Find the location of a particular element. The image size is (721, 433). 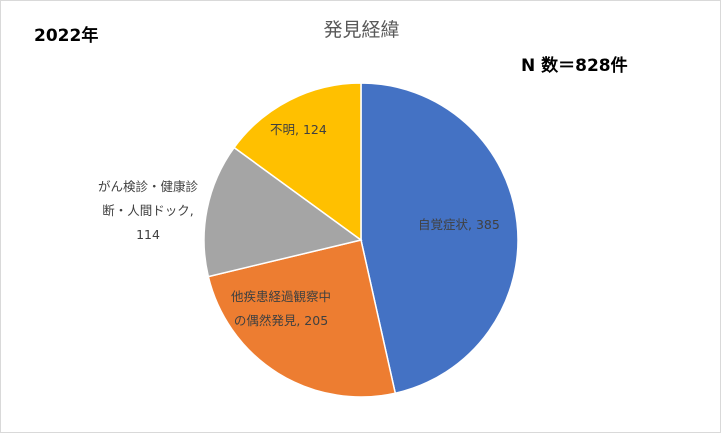

slice-label-kenshin-line2: 断・人間ドック, is located at coordinates (148, 210).